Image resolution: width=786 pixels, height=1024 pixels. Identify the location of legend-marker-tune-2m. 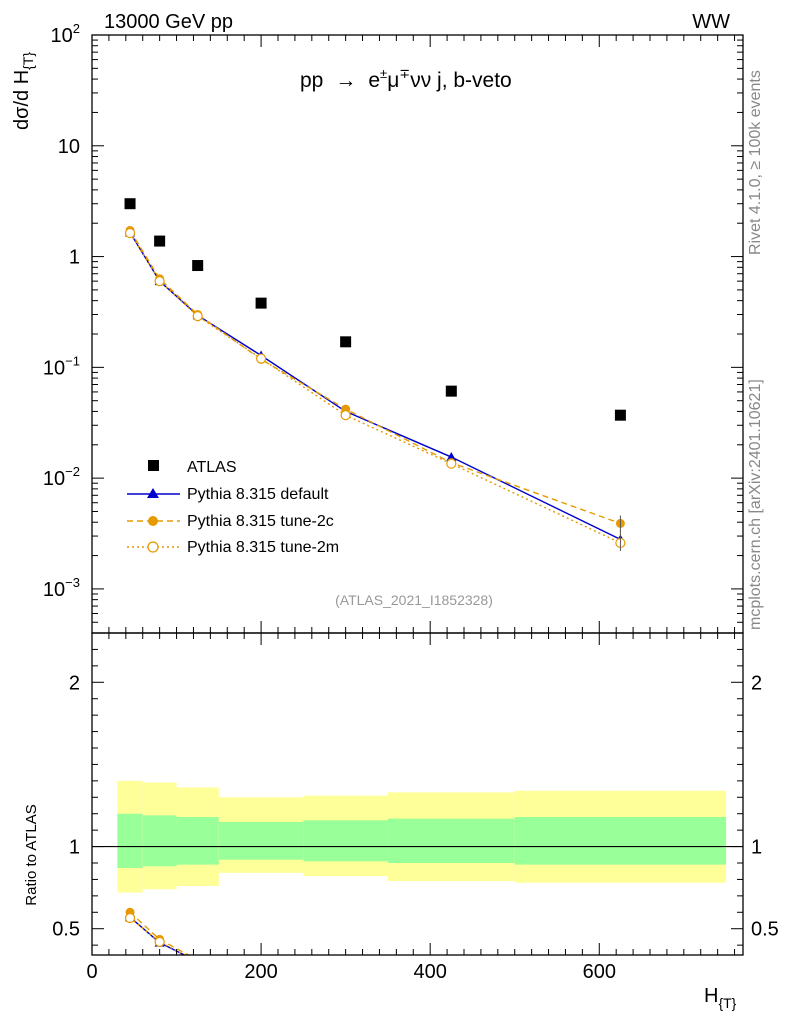
(153, 547).